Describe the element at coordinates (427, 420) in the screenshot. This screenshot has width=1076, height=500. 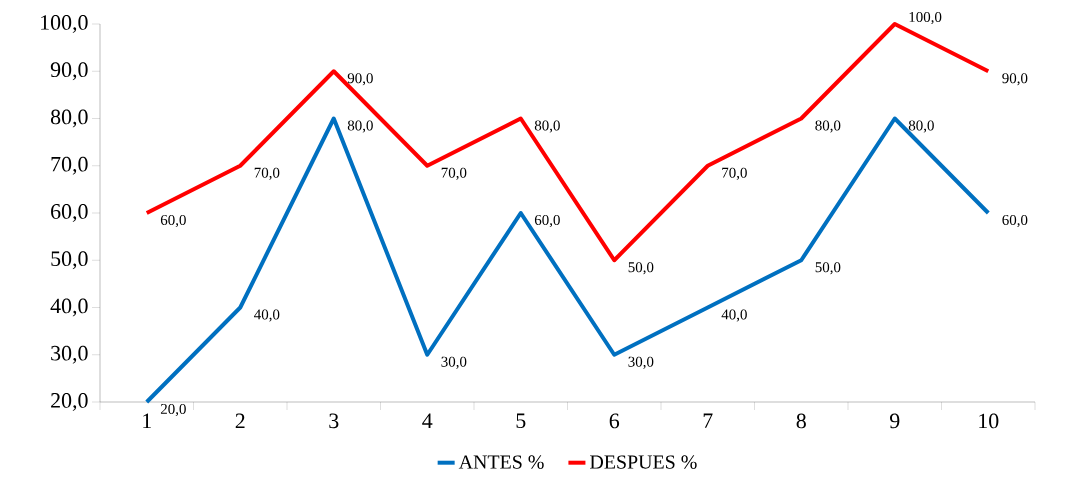
I see `x-tick-label: 4` at that location.